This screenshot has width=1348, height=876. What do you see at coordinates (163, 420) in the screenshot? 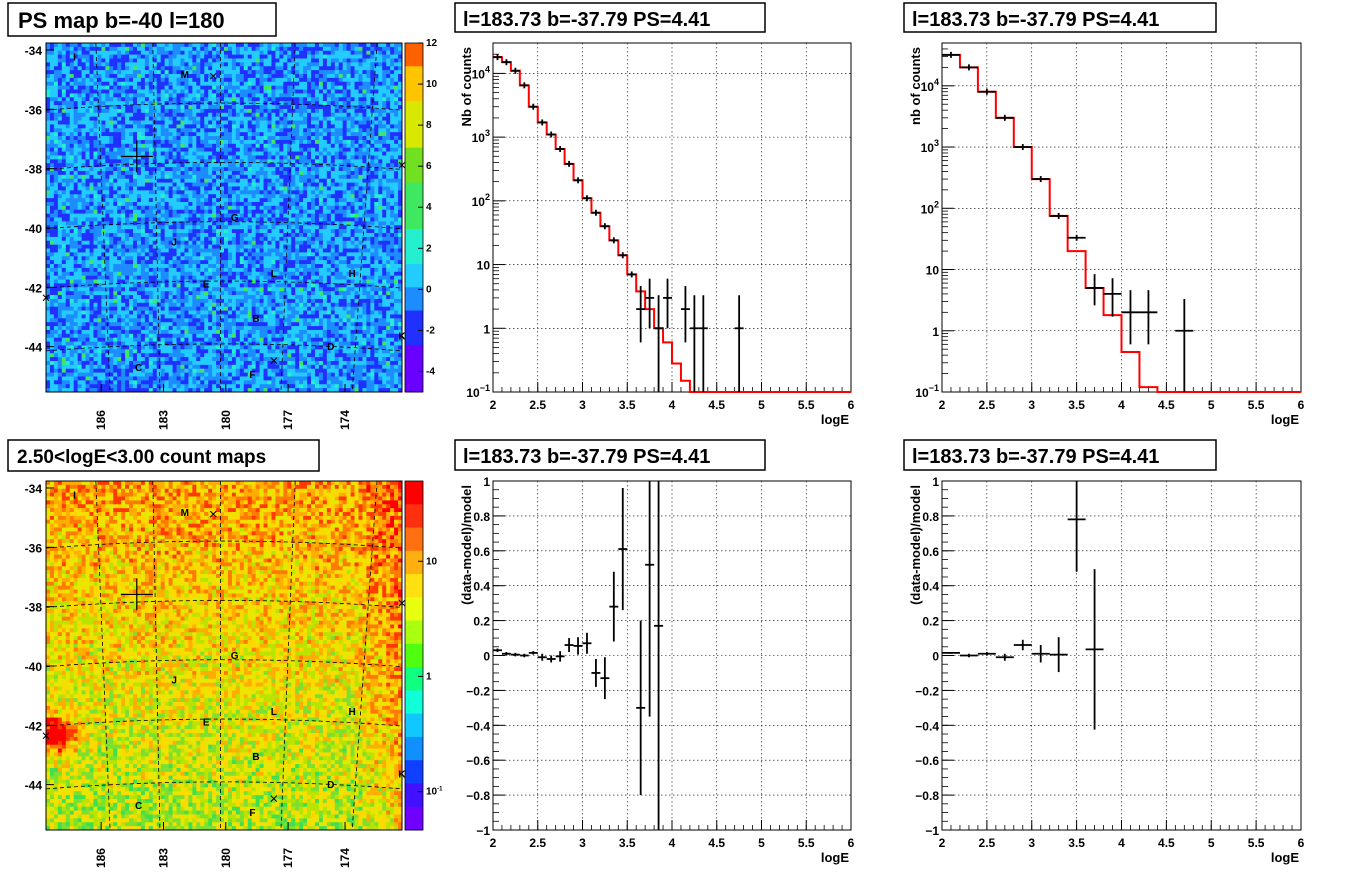
I see `x-tick-label: 183` at bounding box center [163, 420].